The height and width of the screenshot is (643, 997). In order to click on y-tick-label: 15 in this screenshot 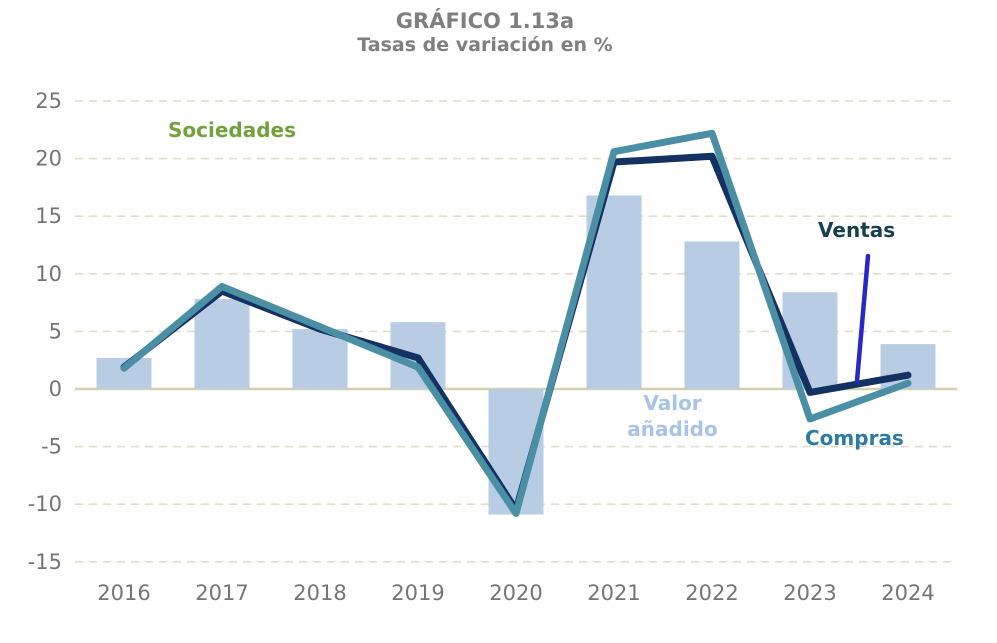, I will do `click(48, 216)`.